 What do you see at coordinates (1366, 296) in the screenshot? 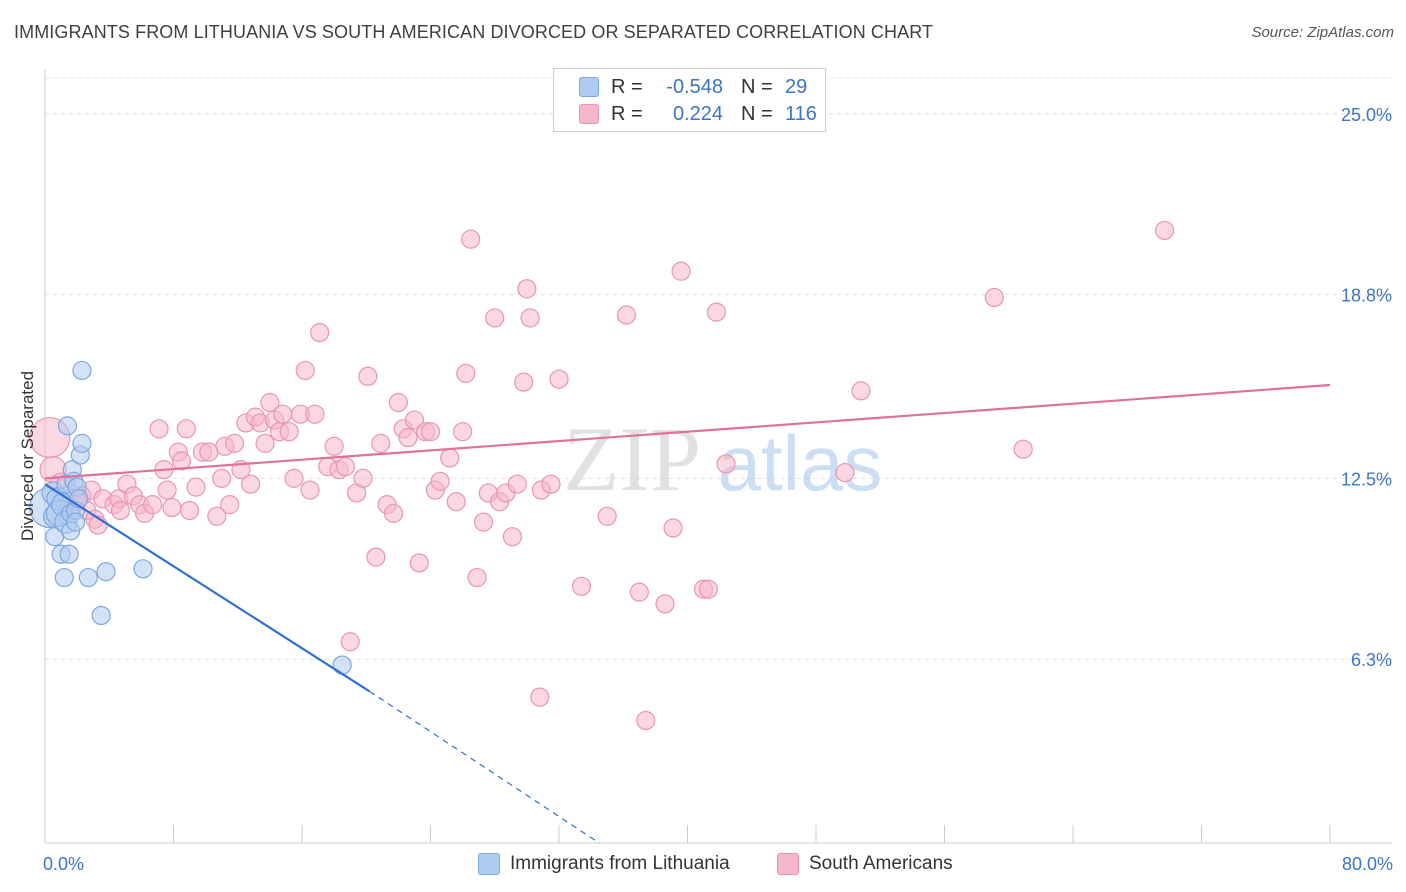
I see `y-tick-label: 18.8%` at bounding box center [1366, 296].